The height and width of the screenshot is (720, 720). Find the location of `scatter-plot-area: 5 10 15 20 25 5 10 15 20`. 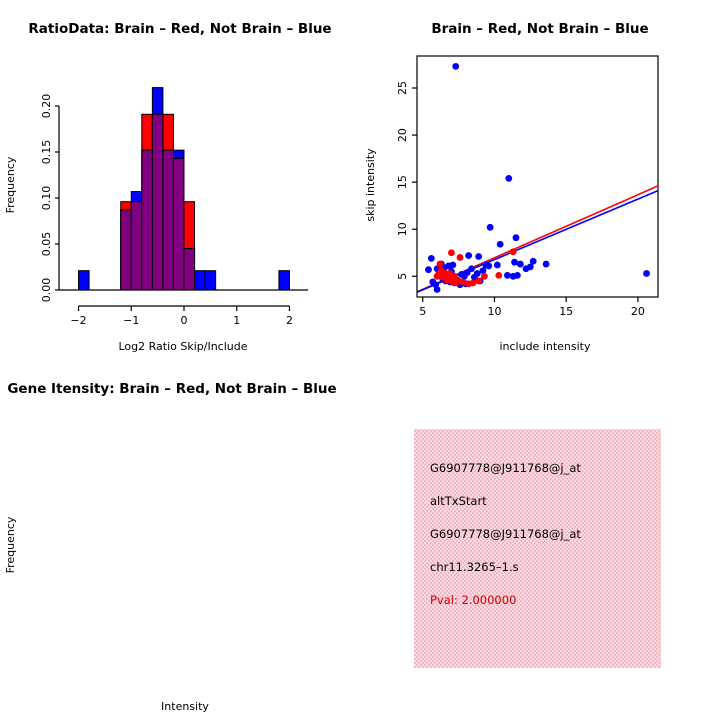

scatter-plot-area: 5 10 15 20 25 5 10 15 20 is located at coordinates (527, 186).